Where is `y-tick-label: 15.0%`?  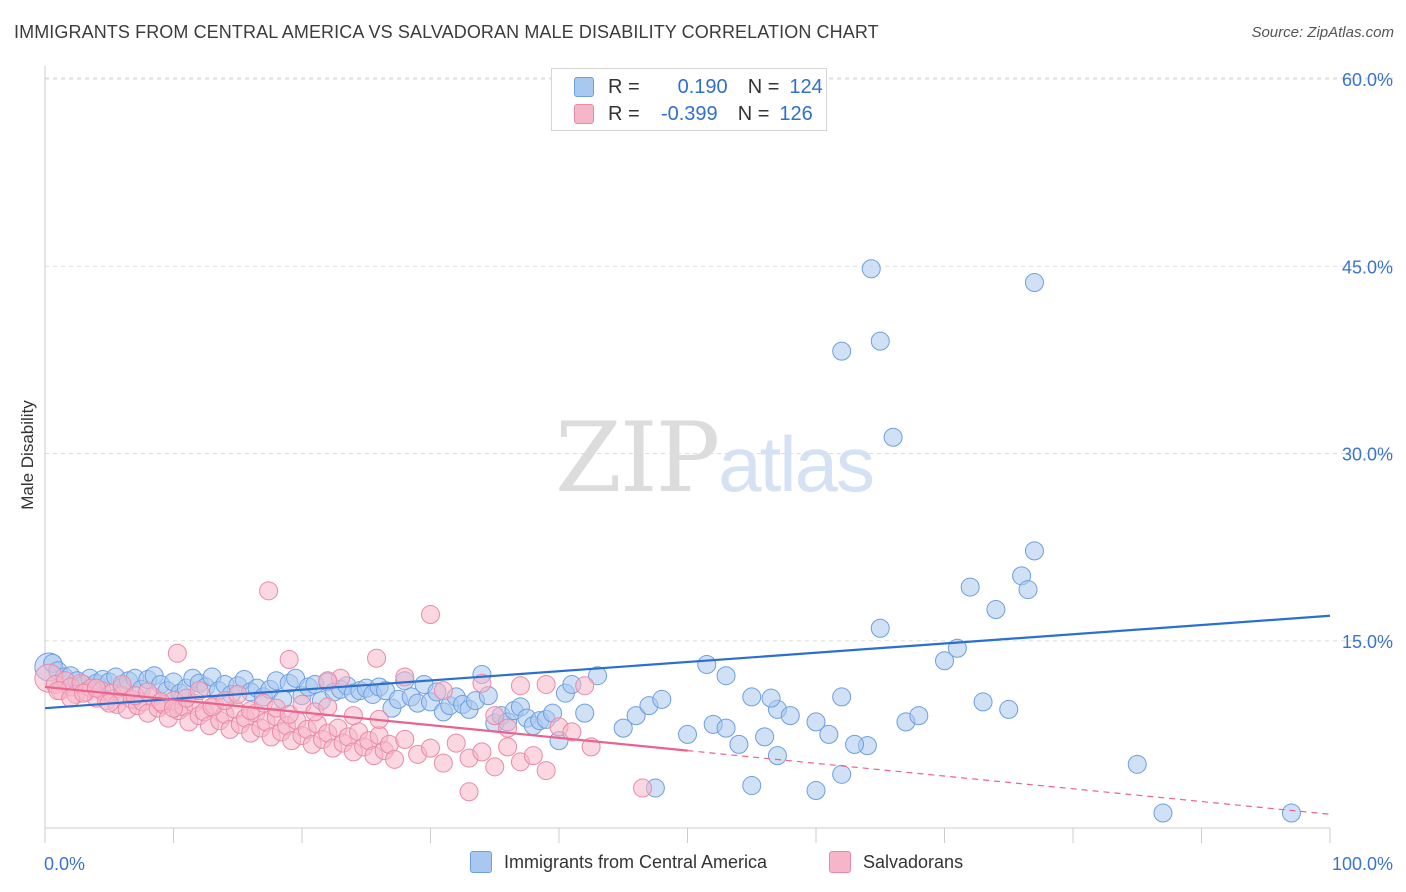 y-tick-label: 15.0% is located at coordinates (1367, 642).